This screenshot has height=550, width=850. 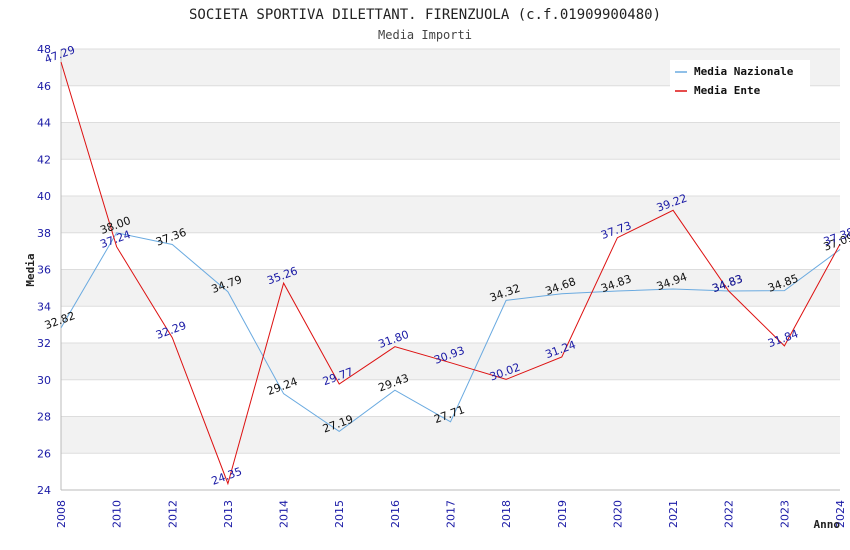 What do you see at coordinates (44, 306) in the screenshot?
I see `y-tick-label: 34` at bounding box center [44, 306].